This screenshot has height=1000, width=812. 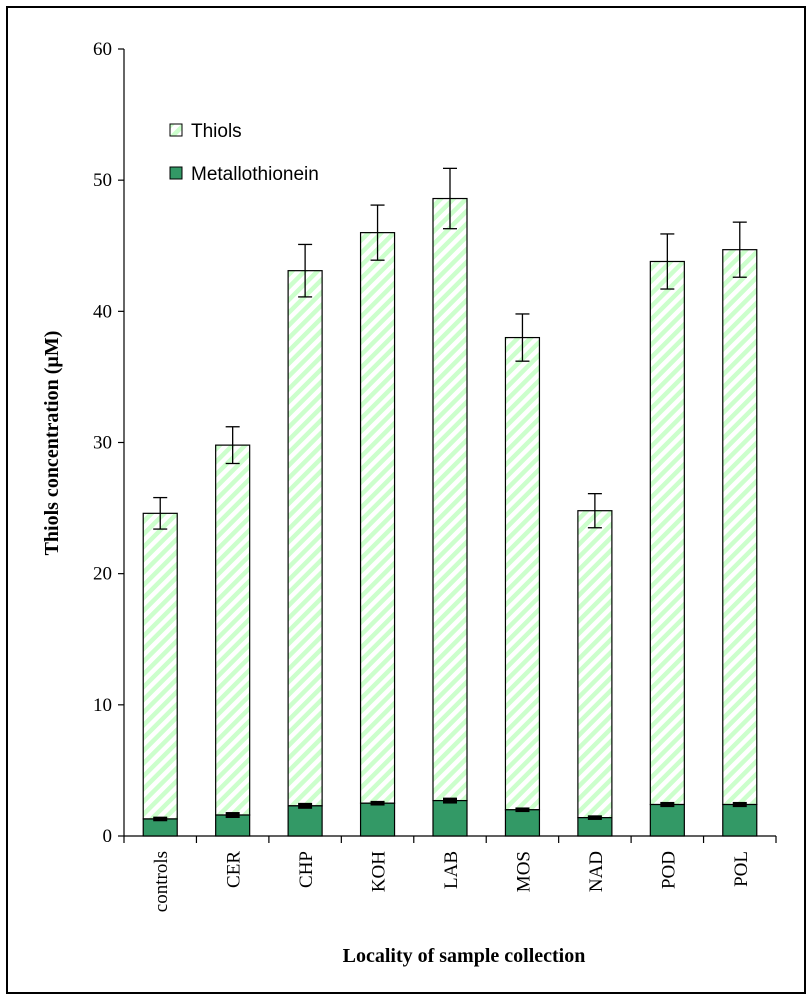 I want to click on x-tick-label: LAB, so click(x=451, y=870).